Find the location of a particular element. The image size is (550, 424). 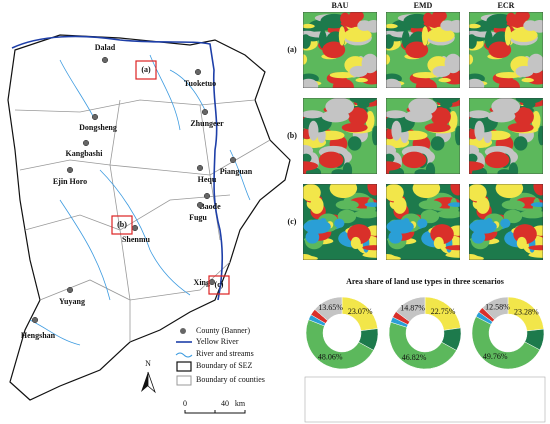

county-label: Hengshan is located at coordinates (38, 335).